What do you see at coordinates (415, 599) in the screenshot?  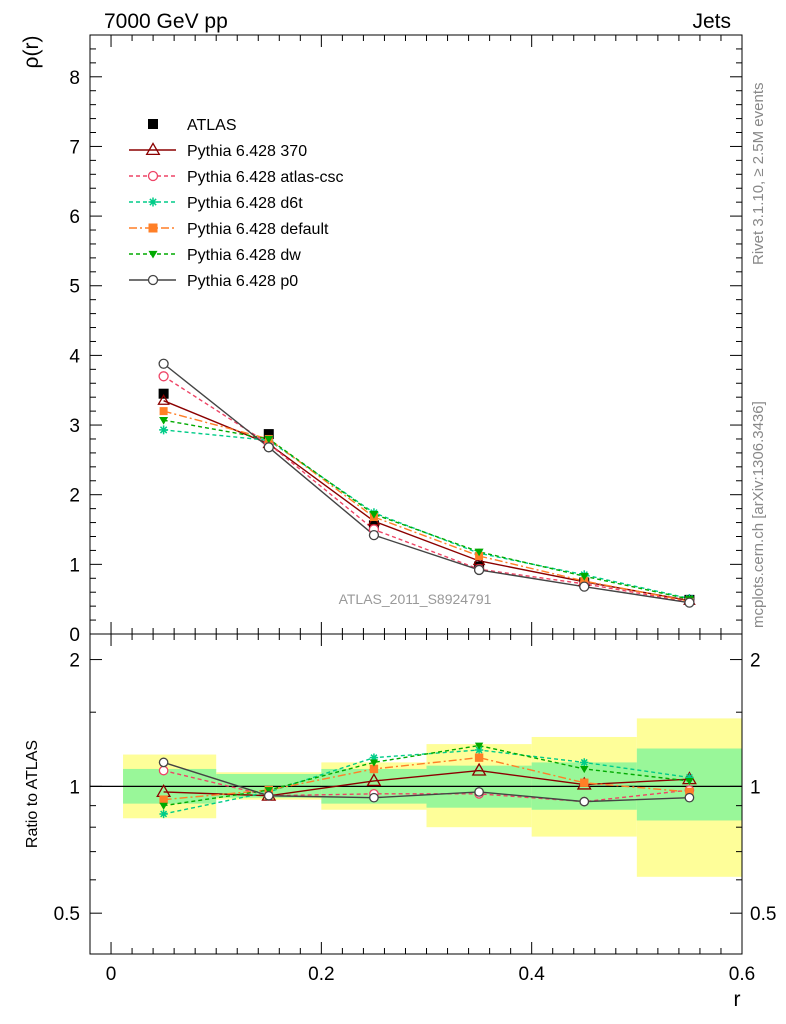 I see `watermark-label: ATLAS_2011_S8924791` at bounding box center [415, 599].